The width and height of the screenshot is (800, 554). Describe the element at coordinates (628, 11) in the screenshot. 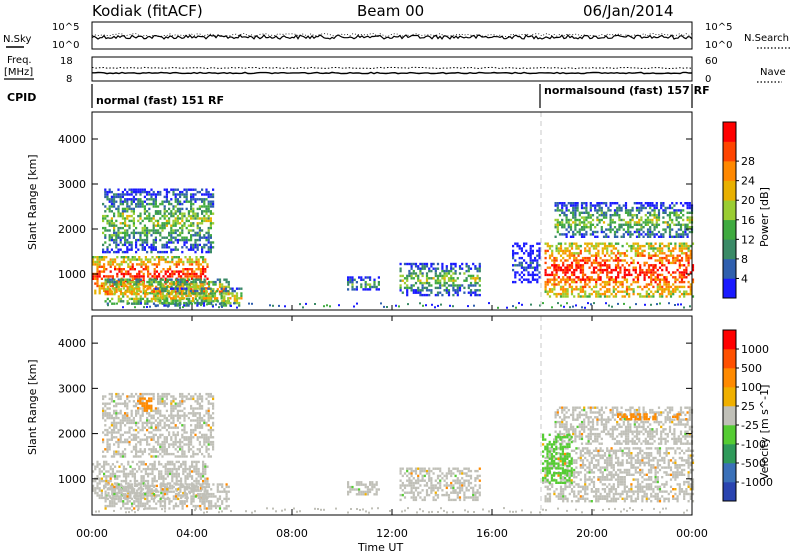

I see `date-title: 06/Jan/2014` at that location.